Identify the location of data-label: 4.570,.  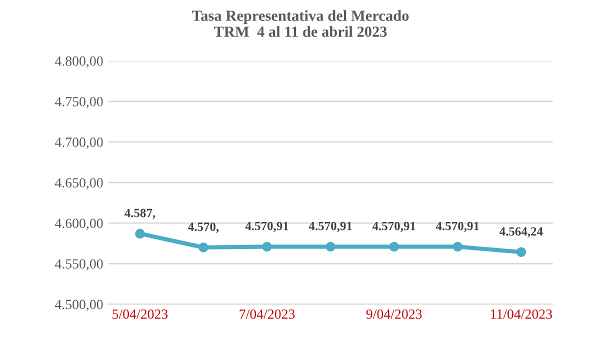
(203, 227).